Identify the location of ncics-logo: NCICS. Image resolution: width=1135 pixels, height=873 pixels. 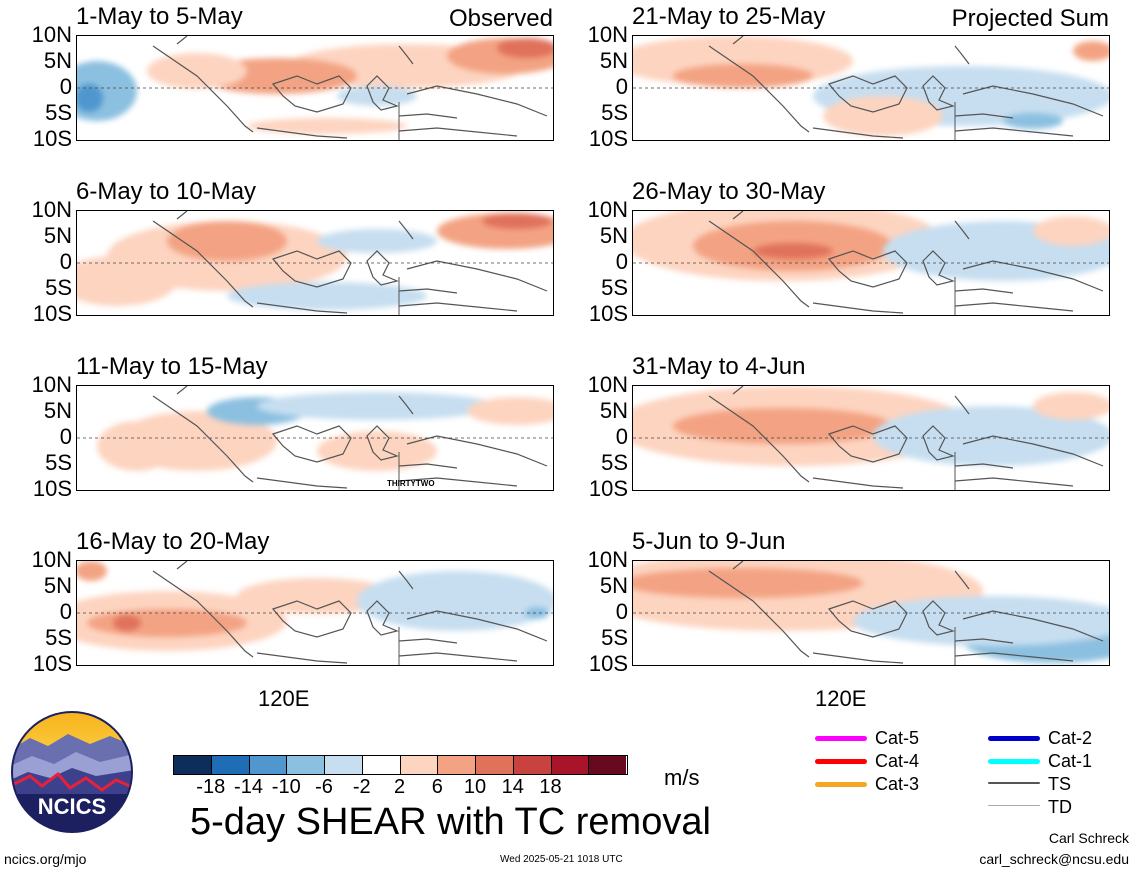
(72, 772).